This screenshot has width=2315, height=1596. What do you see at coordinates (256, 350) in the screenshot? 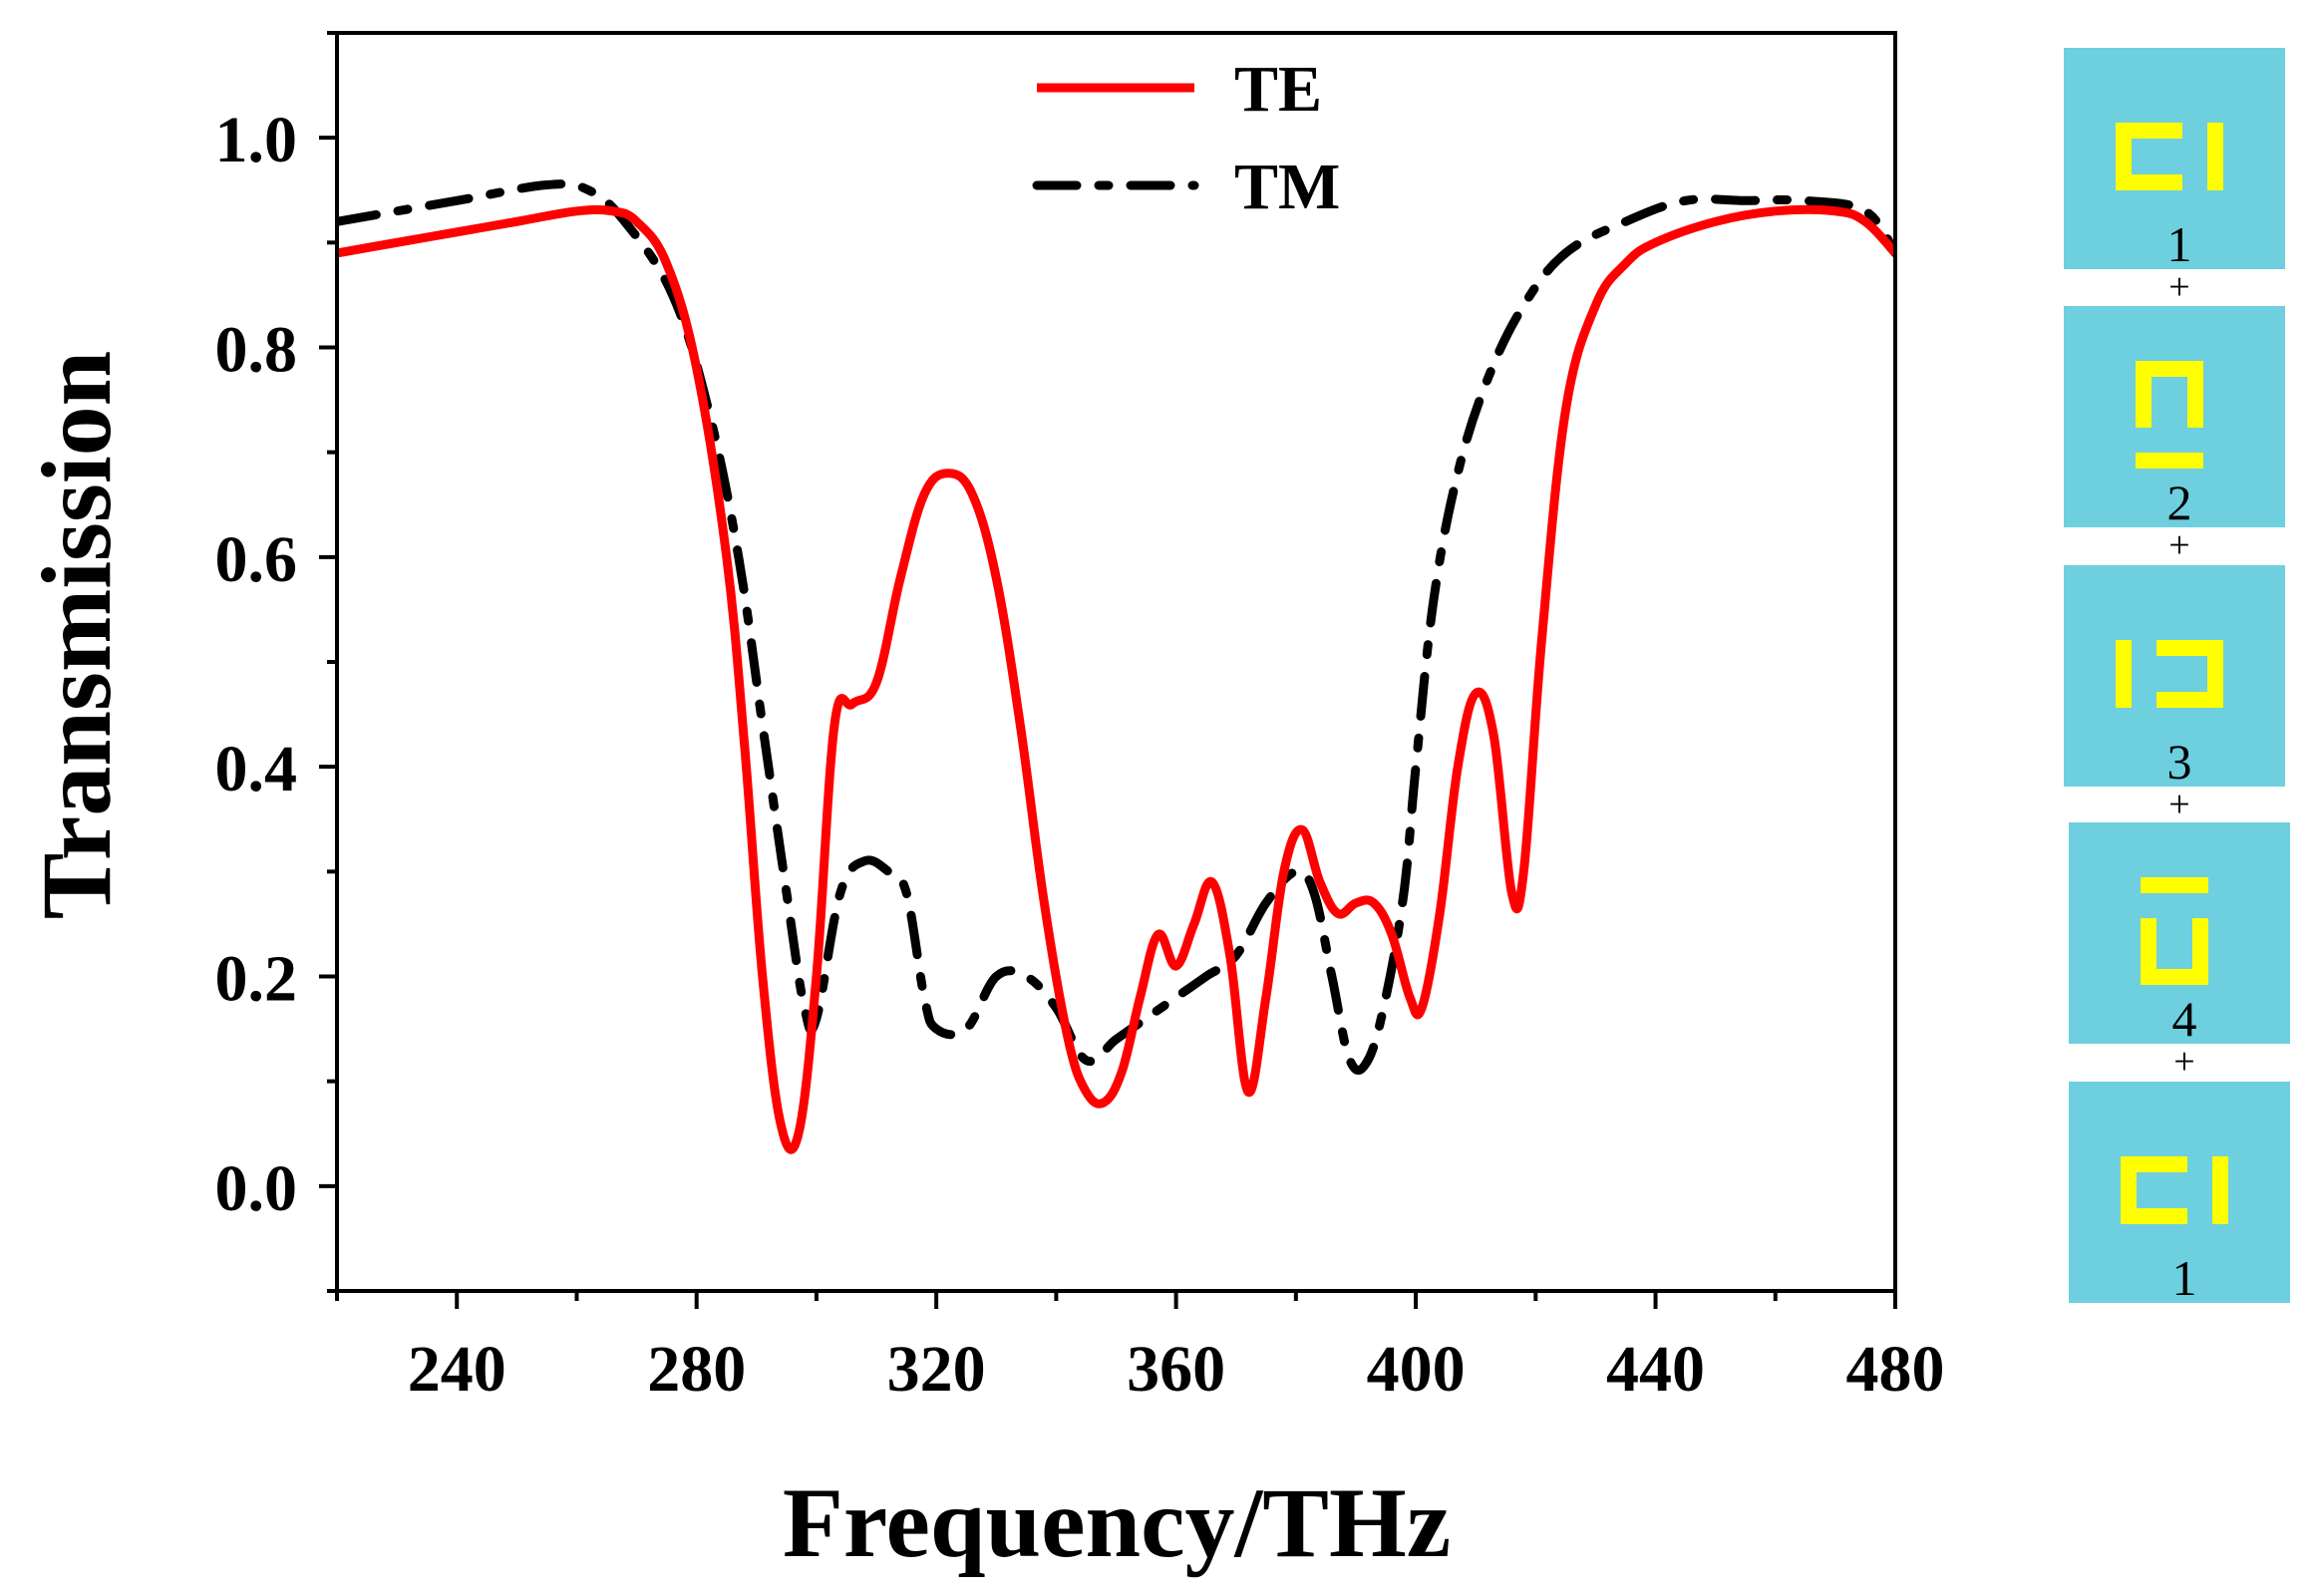
I see `y-tick-label: 0.8` at bounding box center [256, 350].